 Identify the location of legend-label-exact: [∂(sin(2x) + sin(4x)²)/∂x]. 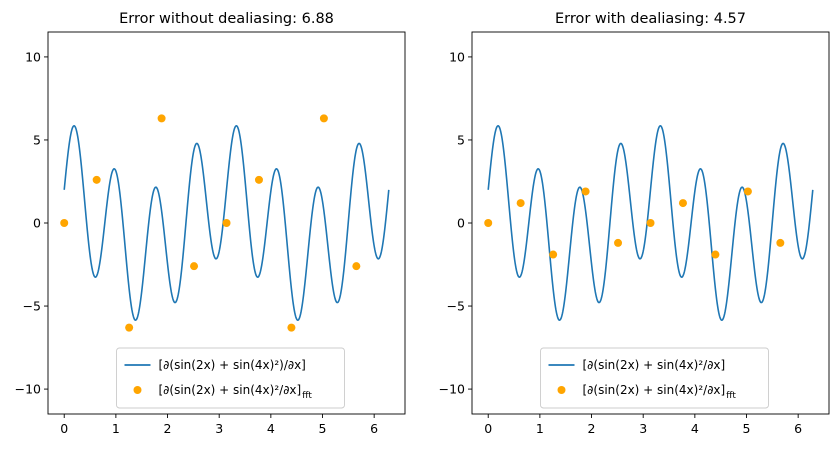
(232, 365).